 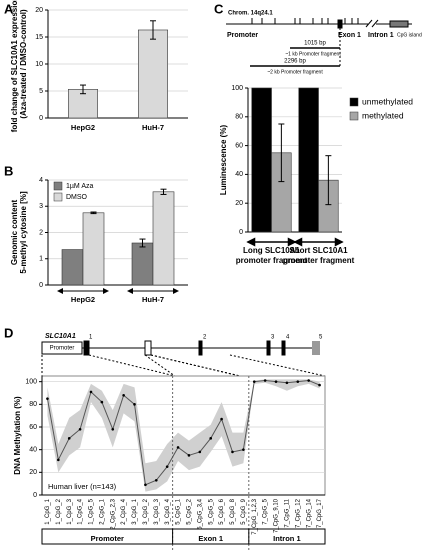 What do you see at coordinates (113, 513) in the screenshot?
I see `x-tick-label: 2_CpG_2,3` at bounding box center [113, 513].